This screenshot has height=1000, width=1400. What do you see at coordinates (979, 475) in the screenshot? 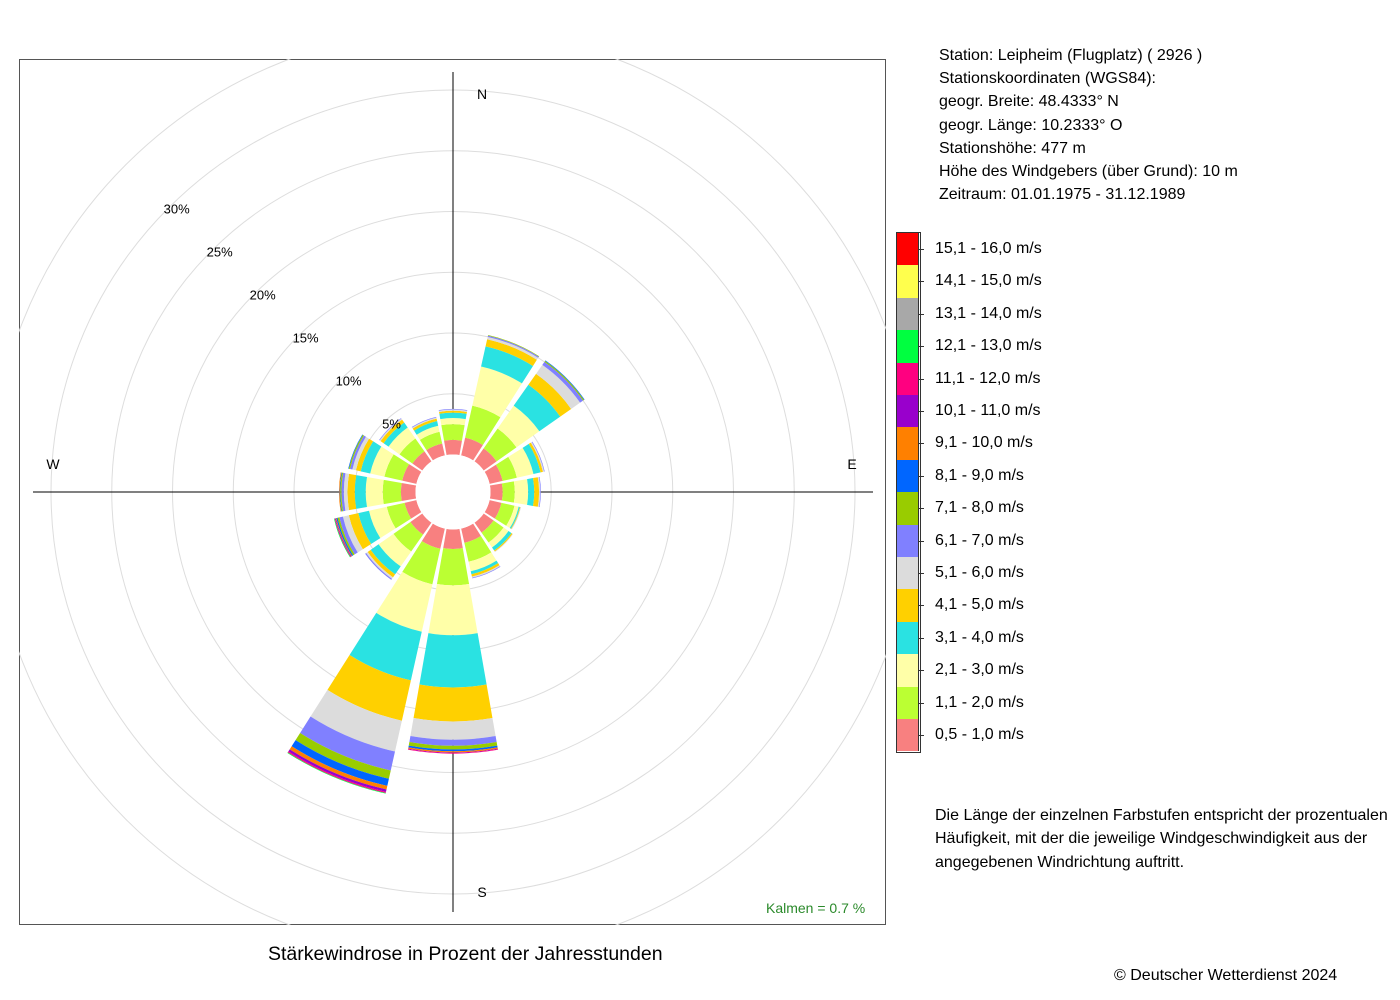
I see `legend-label: 8,1 - 9,0 m/s` at bounding box center [979, 475].